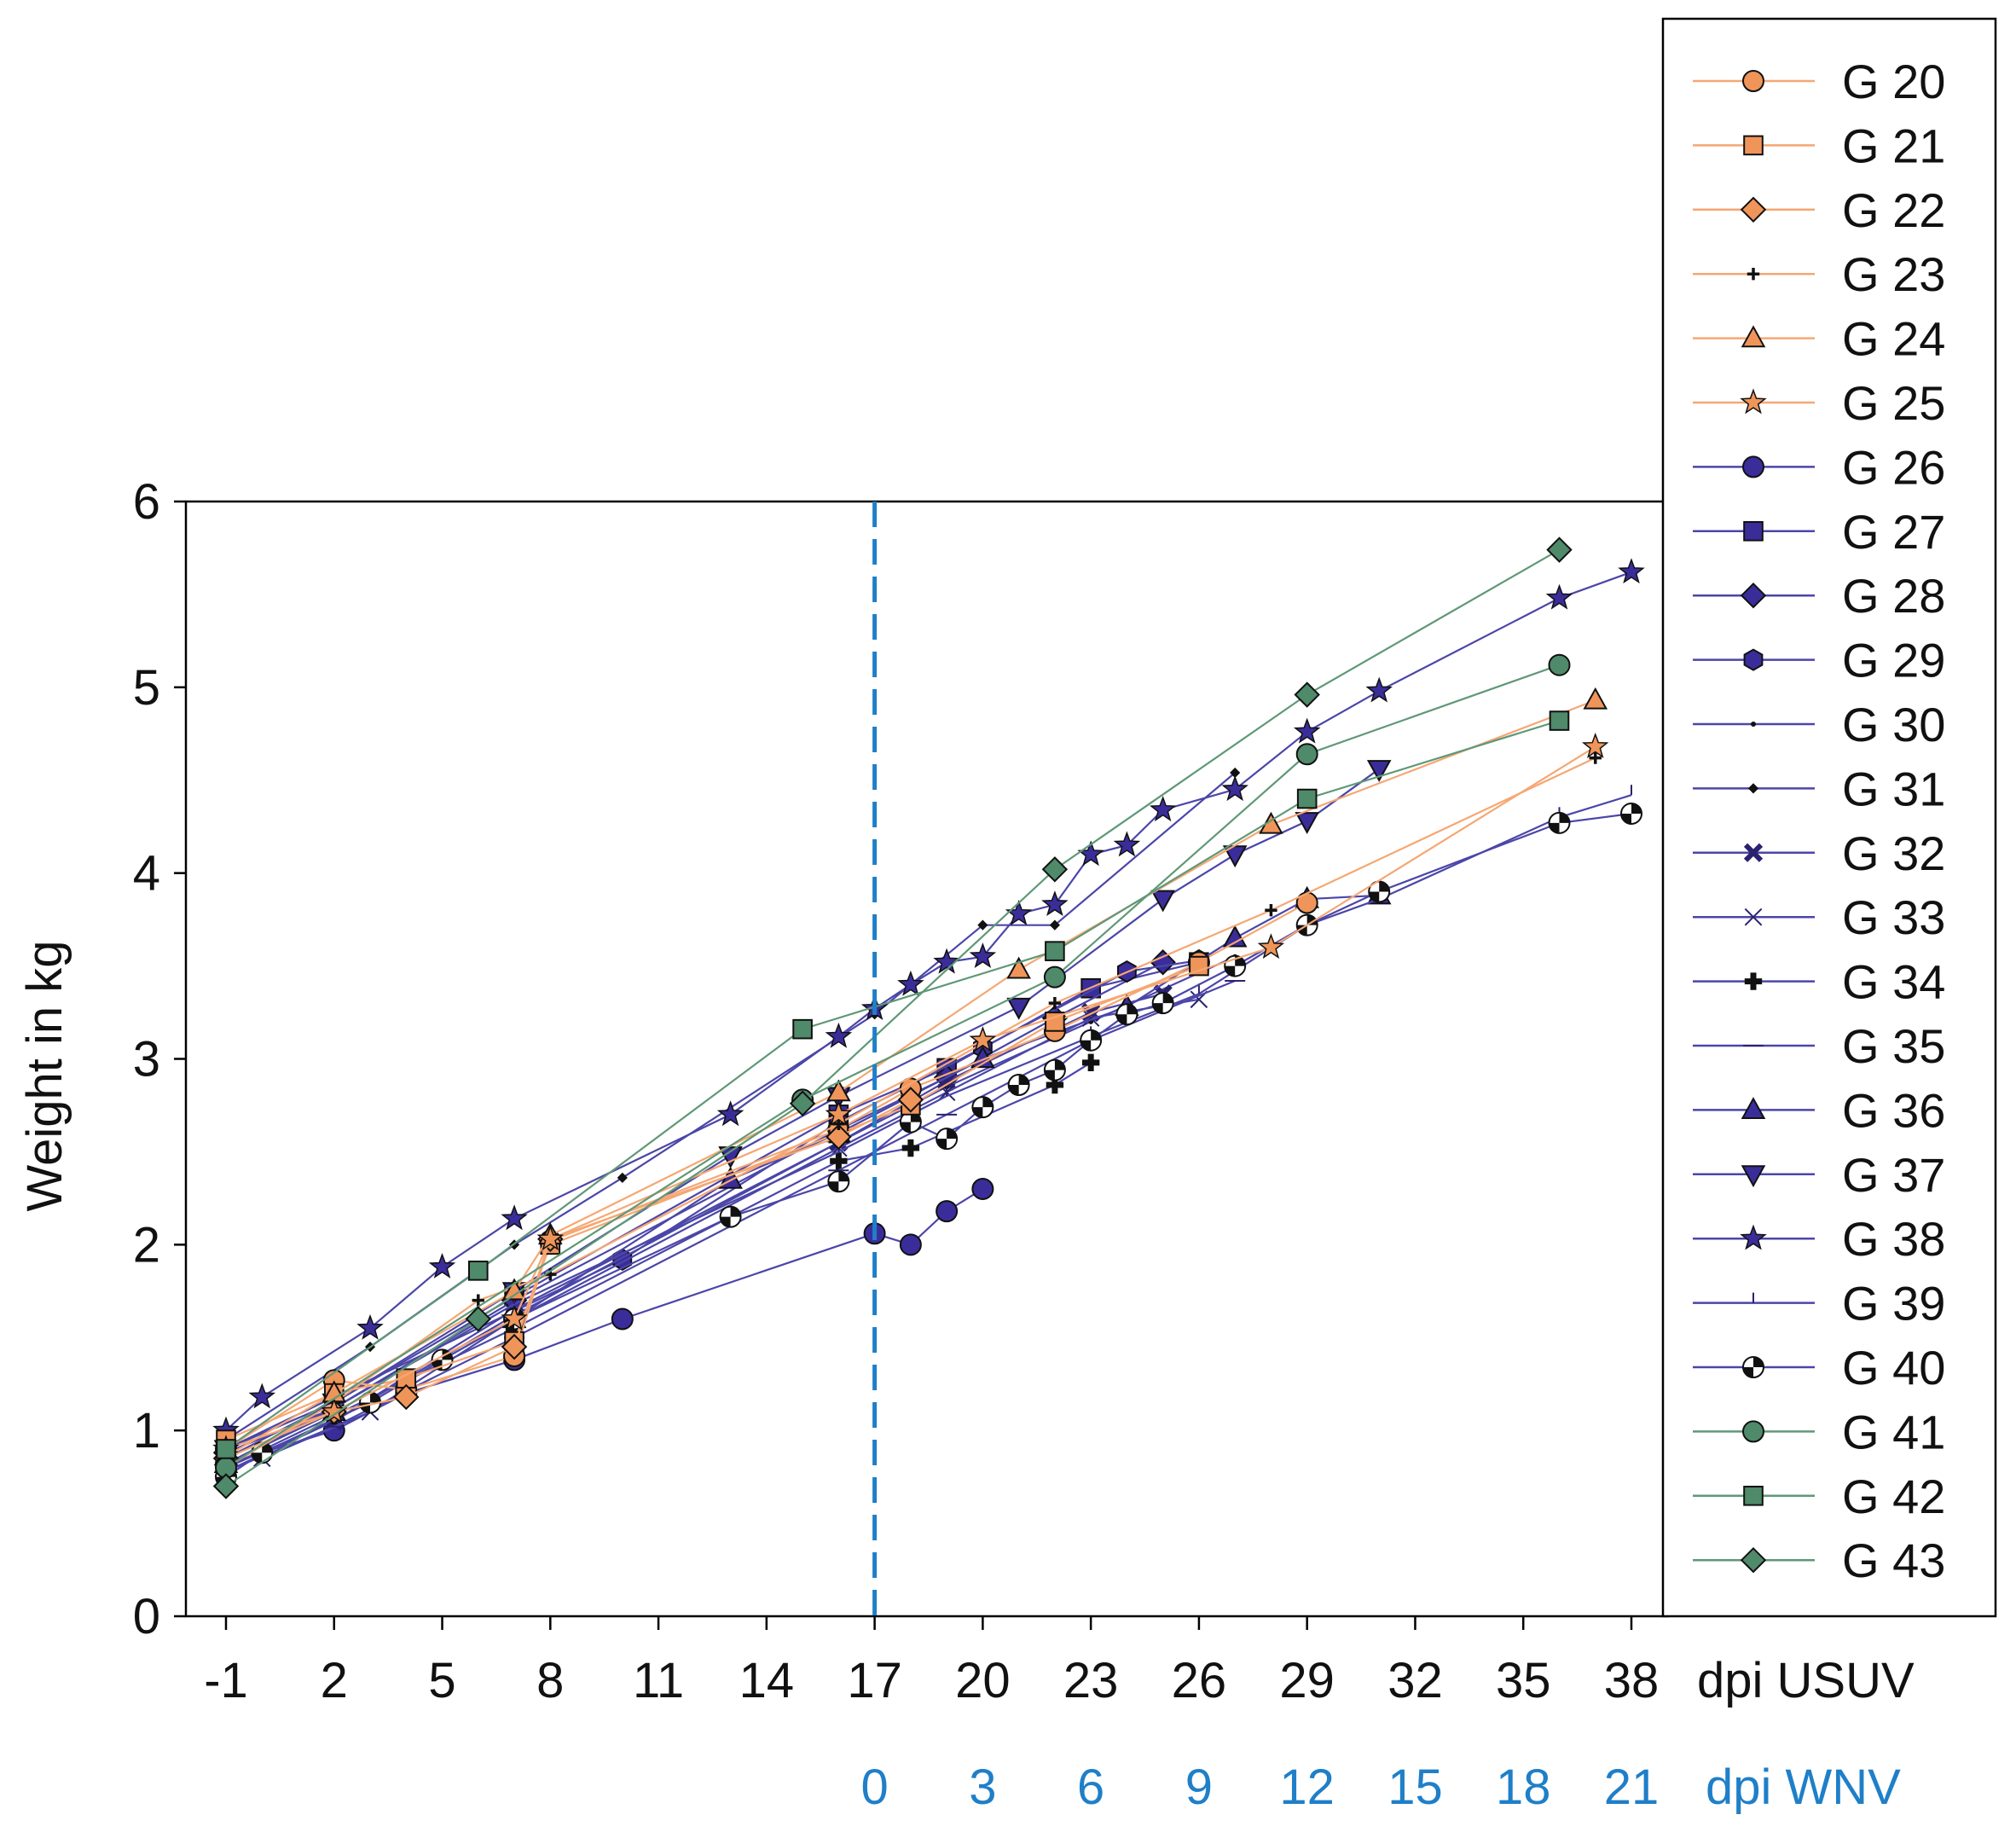  Describe the element at coordinates (1894, 1367) in the screenshot. I see `legend-label-g40: G 40` at that location.